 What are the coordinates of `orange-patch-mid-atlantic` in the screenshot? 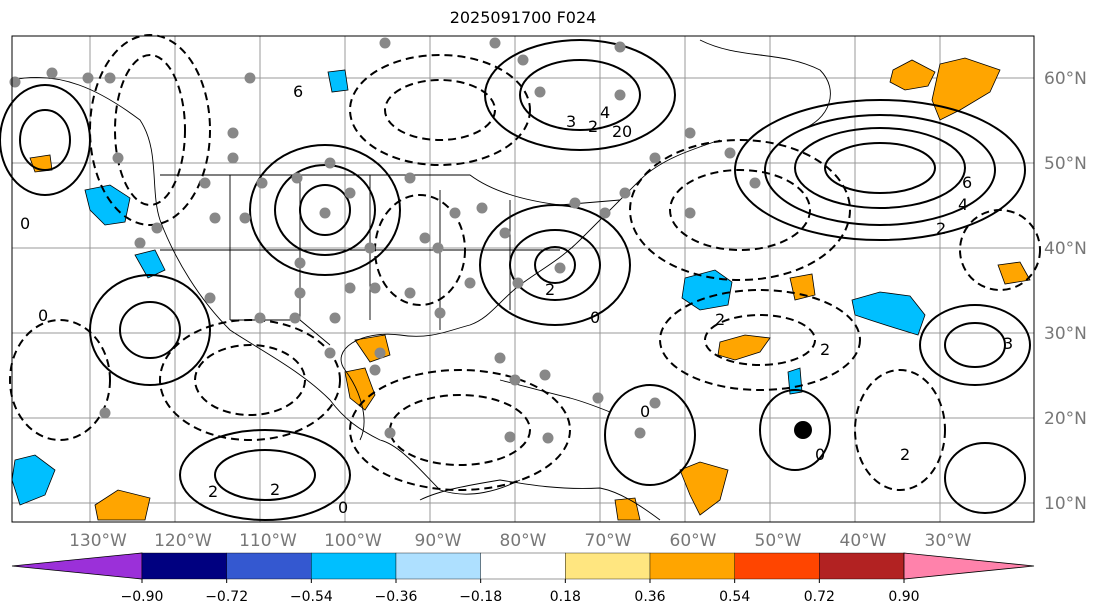 It's located at (802, 287).